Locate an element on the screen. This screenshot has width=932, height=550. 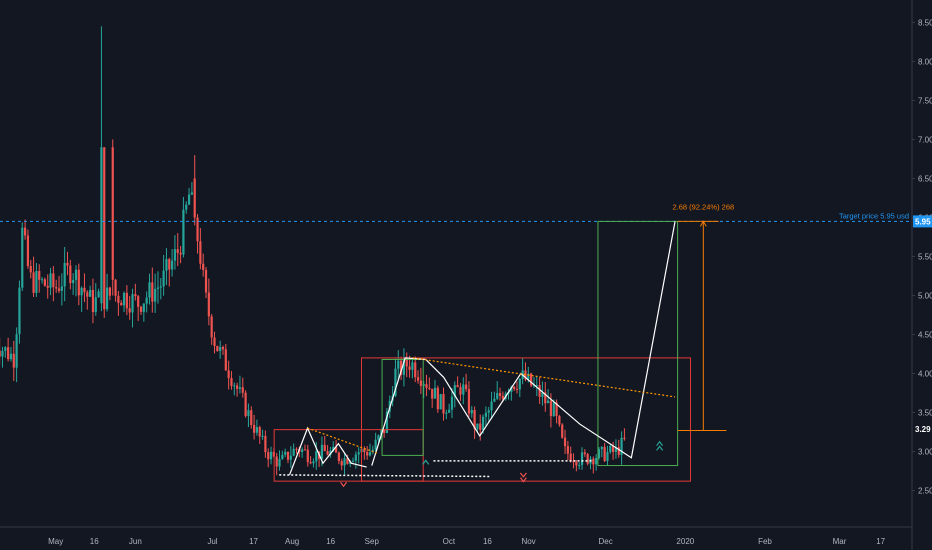
price-tick-label: 5.00 is located at coordinates (925, 296).